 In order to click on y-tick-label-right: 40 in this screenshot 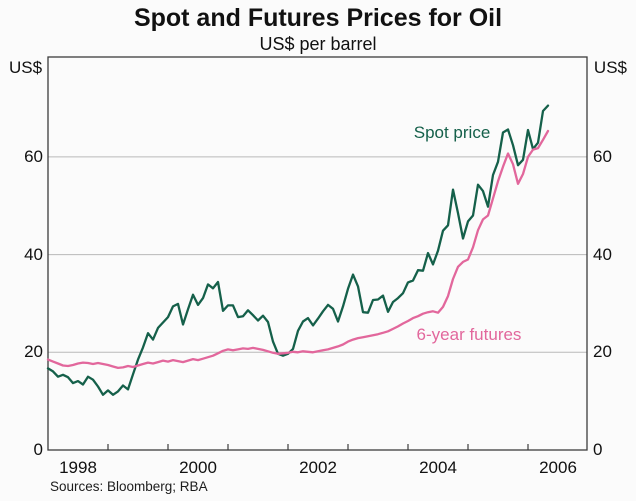, I will do `click(602, 254)`.